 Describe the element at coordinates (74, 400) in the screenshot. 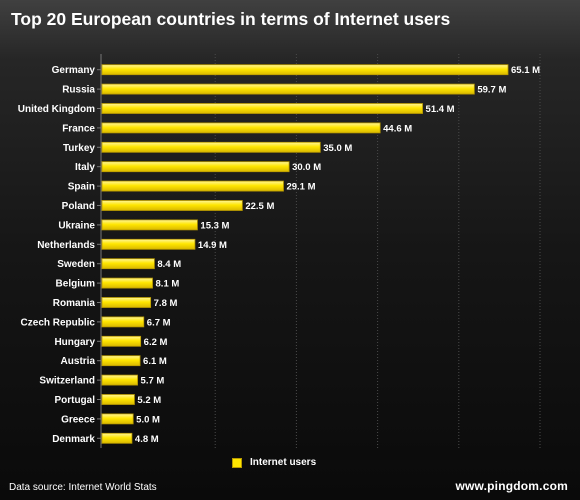

I see `category-label: Portugal` at that location.